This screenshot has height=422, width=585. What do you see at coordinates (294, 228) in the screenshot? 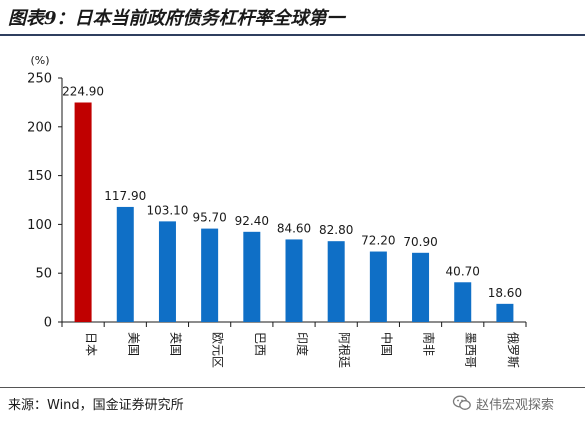
I see `data-label: 84.60` at bounding box center [294, 228].